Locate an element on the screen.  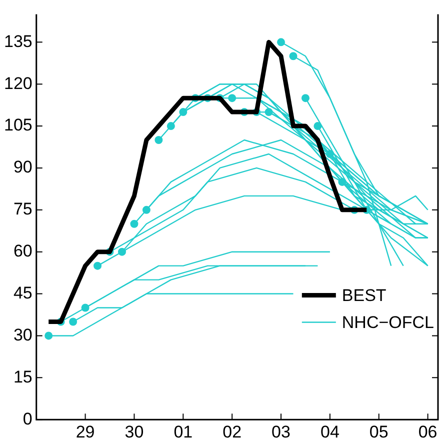
y-tick-label: 45 is located at coordinates (22, 292).